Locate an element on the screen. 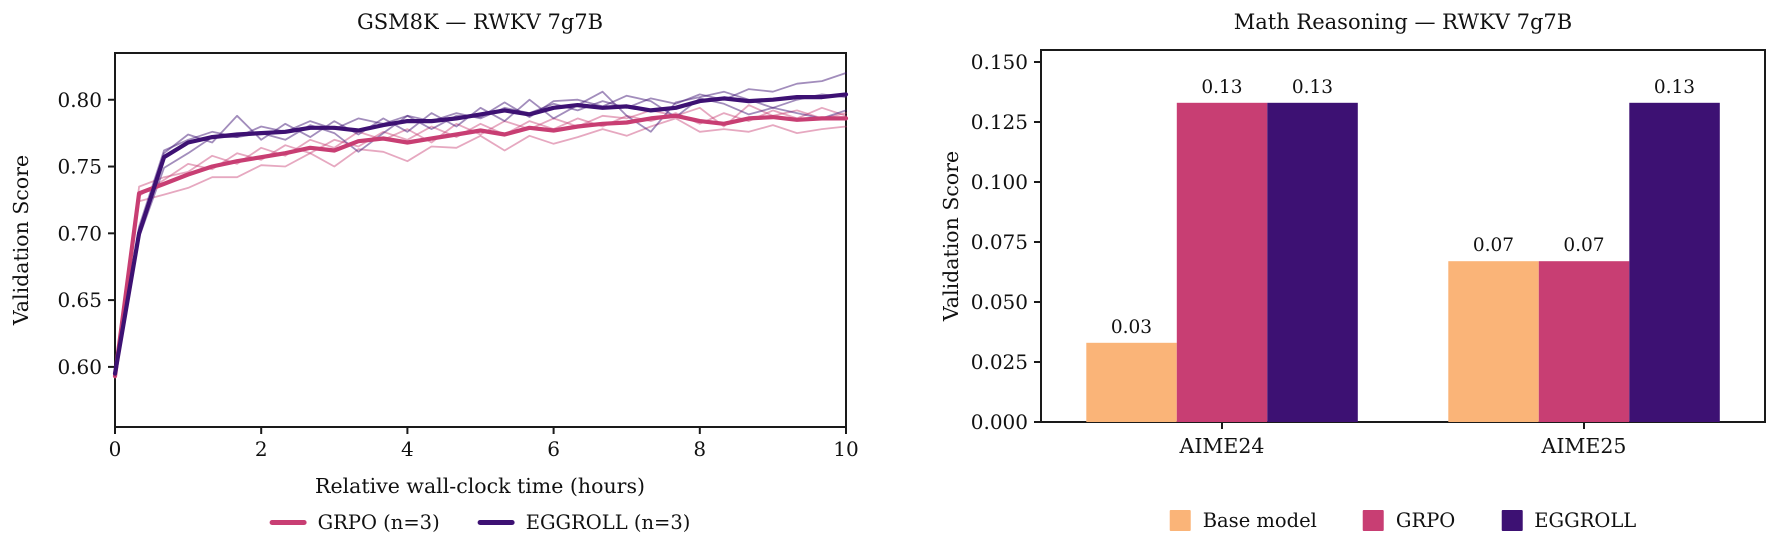 The image size is (1774, 550). bar-aime24-base-model is located at coordinates (1131, 382).